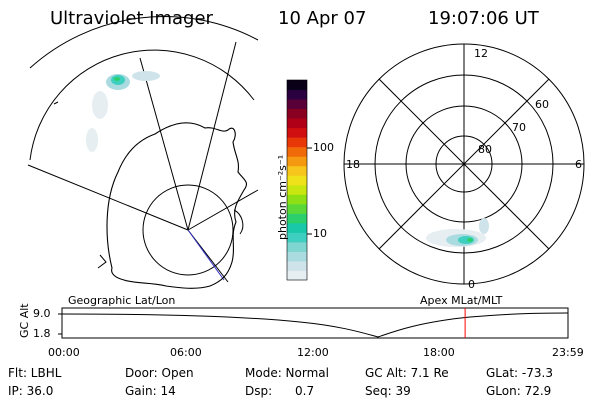 The image size is (600, 400). I want to click on timeline-tick-2359: 23:59, so click(568, 352).